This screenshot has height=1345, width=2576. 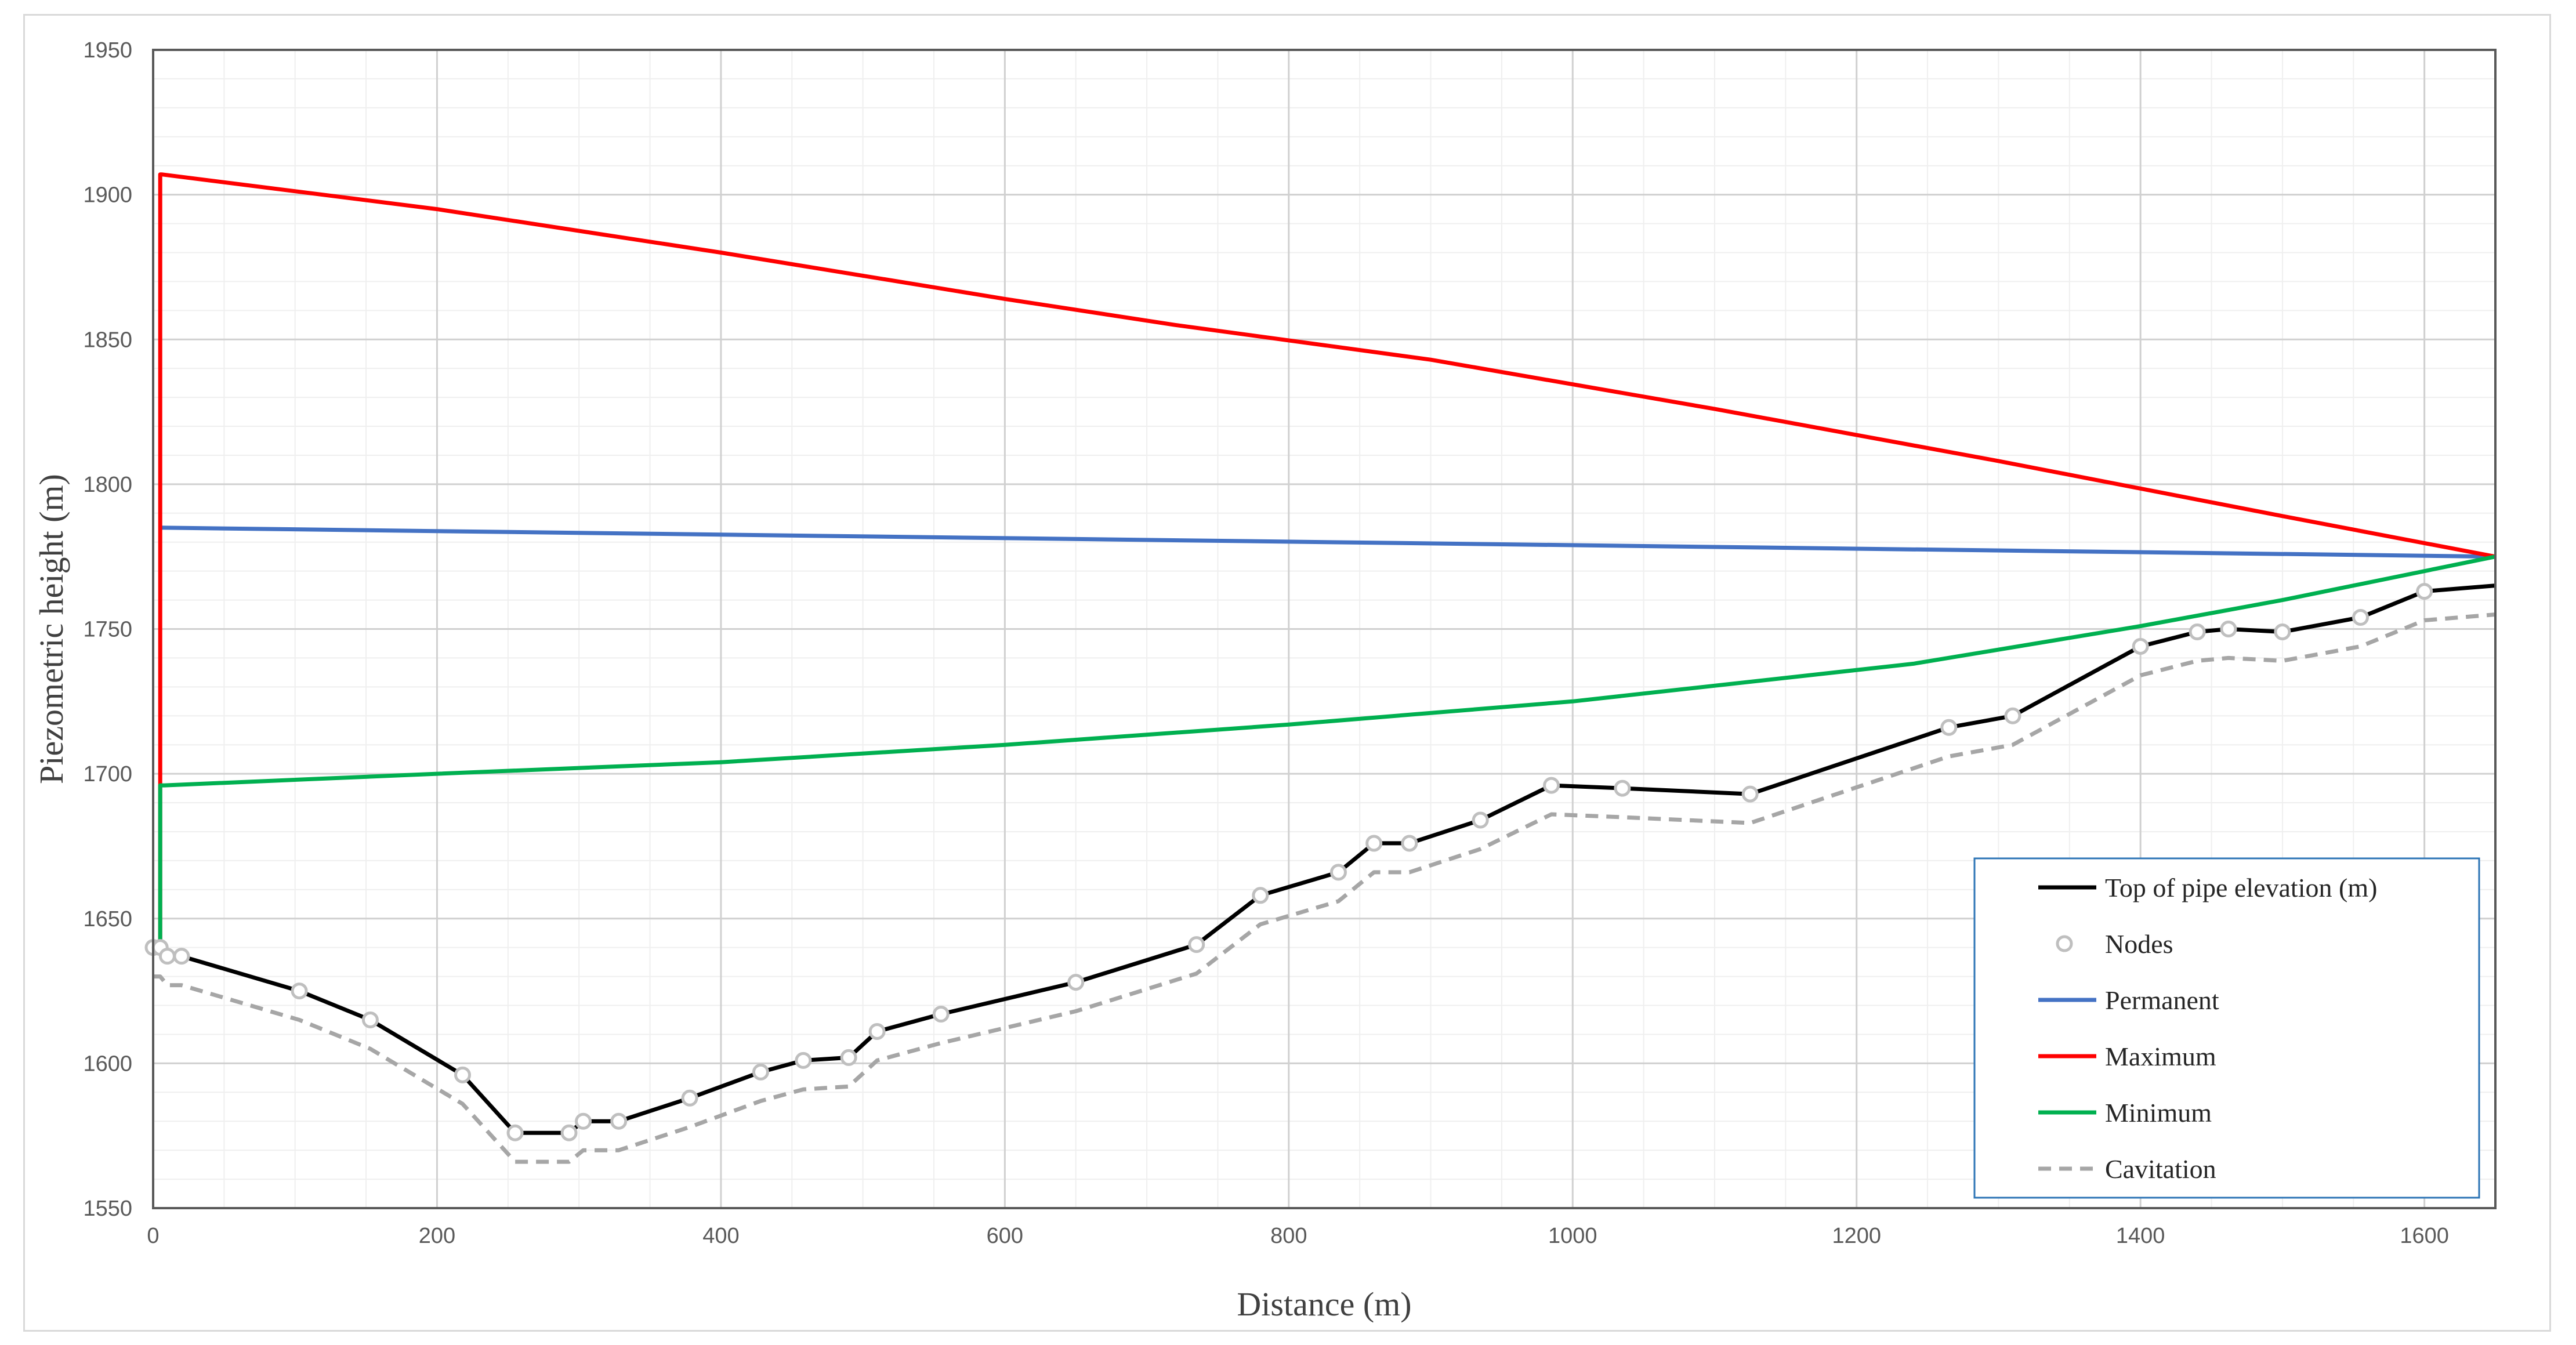 What do you see at coordinates (1324, 1304) in the screenshot?
I see `x-axis-title: Distance (m)` at bounding box center [1324, 1304].